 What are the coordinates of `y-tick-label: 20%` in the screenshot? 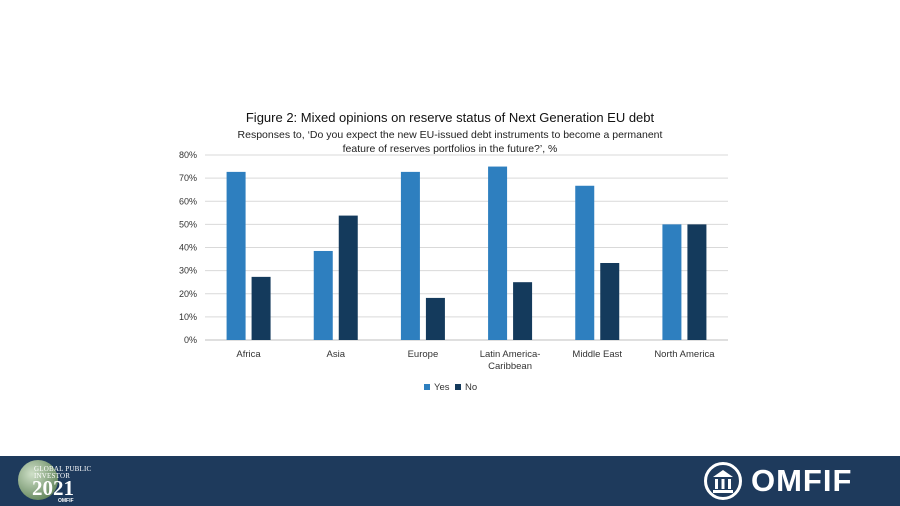 It's located at (188, 294).